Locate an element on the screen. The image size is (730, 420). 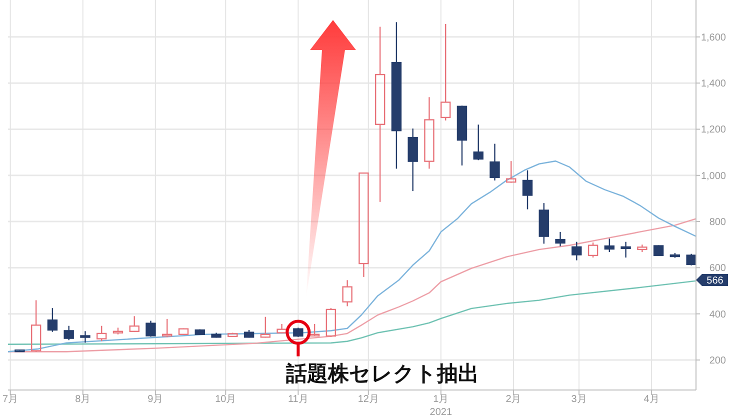
x-tick-label: 10月 is located at coordinates (225, 399).